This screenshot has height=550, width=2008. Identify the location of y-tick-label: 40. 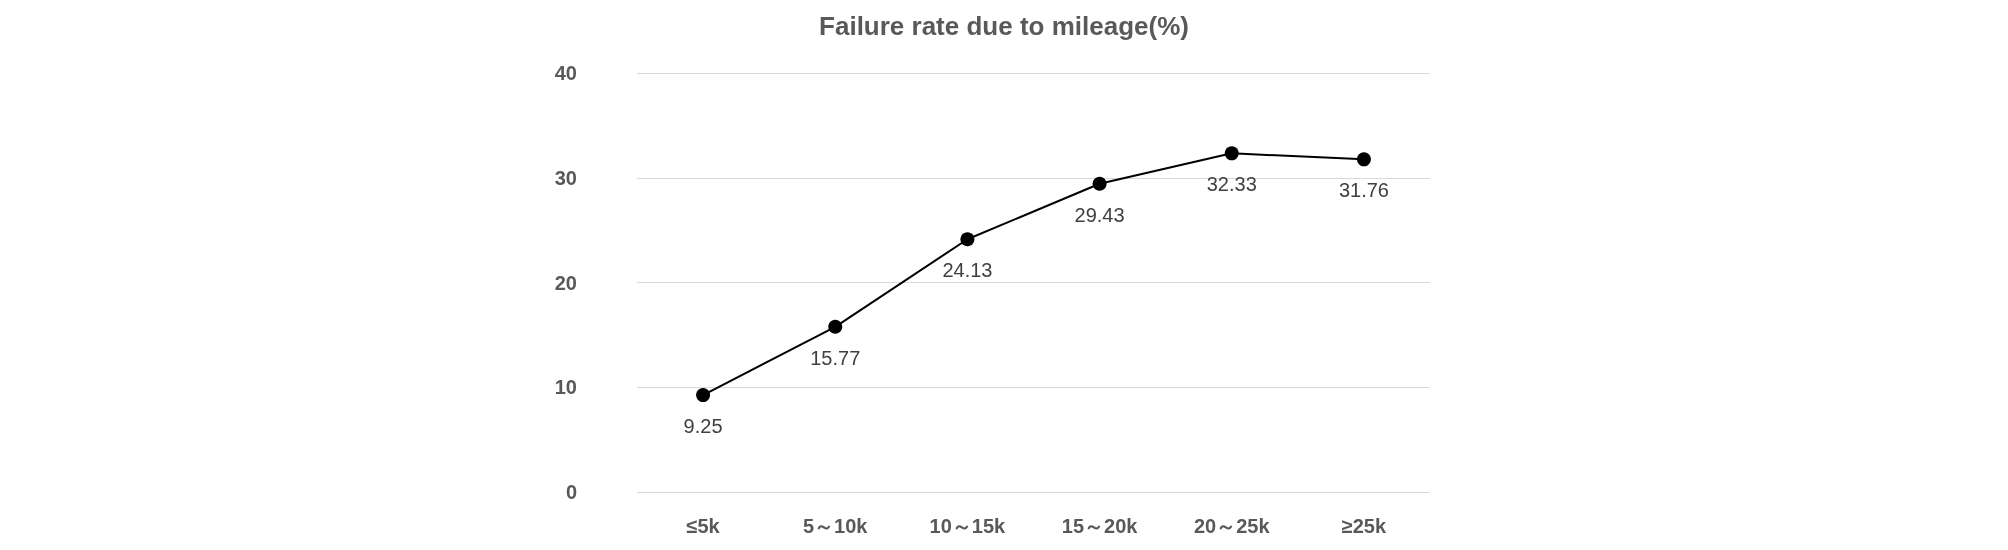
(565, 73).